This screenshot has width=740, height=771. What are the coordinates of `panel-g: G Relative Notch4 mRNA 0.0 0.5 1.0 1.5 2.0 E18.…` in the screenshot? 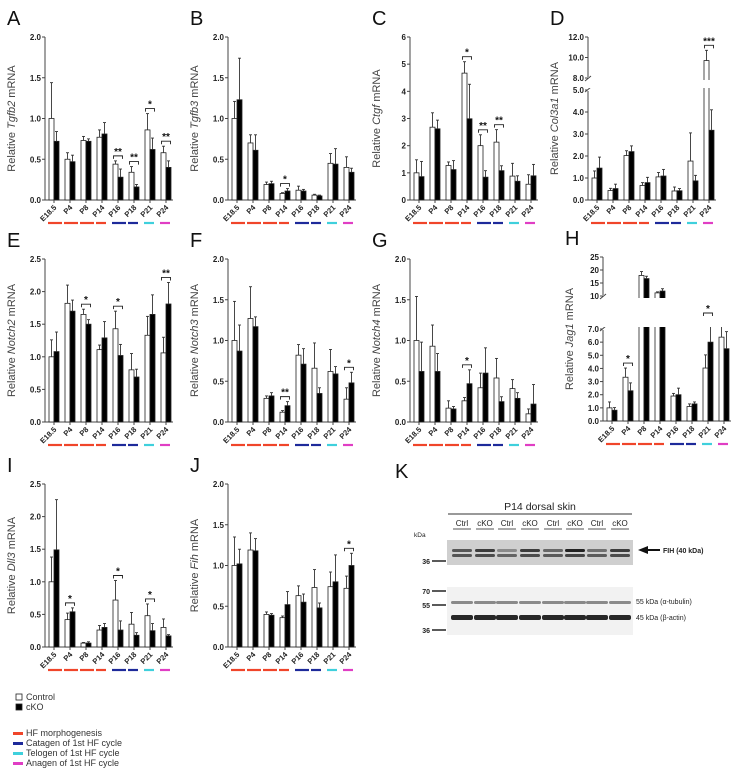 It's located at (454, 338).